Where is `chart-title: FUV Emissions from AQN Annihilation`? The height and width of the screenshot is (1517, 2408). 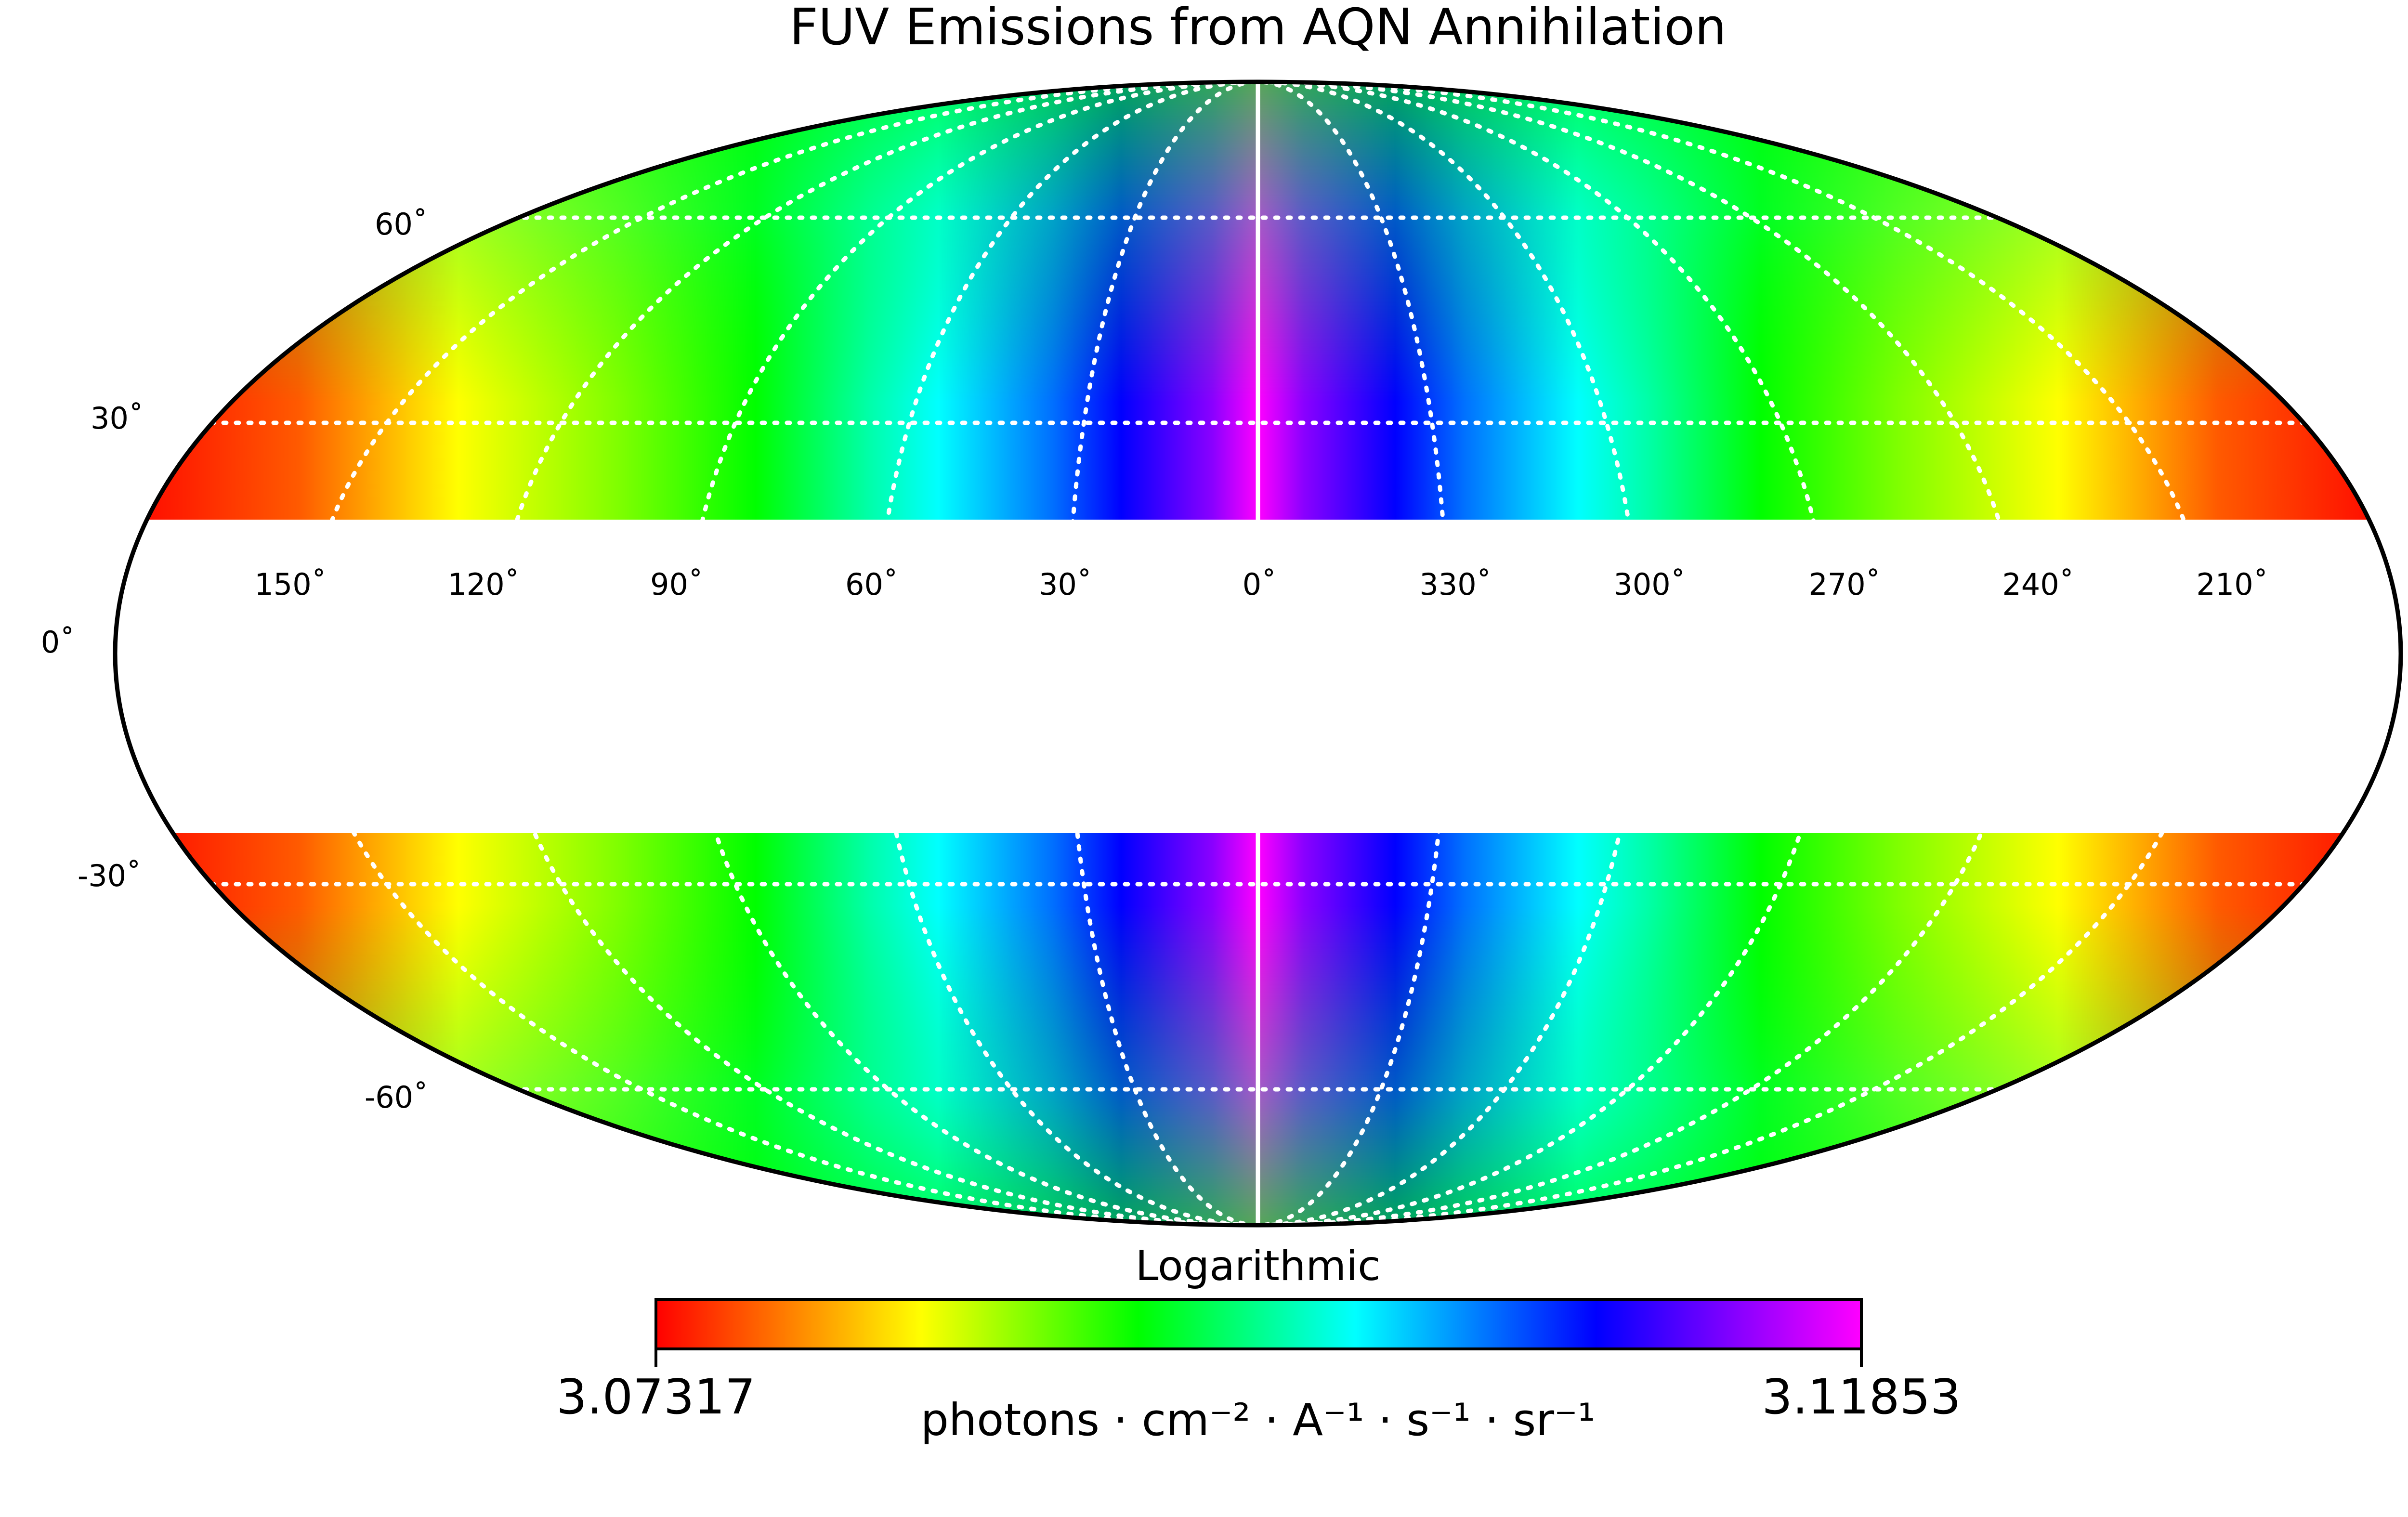
chart-title: FUV Emissions from AQN Annihilation is located at coordinates (1258, 28).